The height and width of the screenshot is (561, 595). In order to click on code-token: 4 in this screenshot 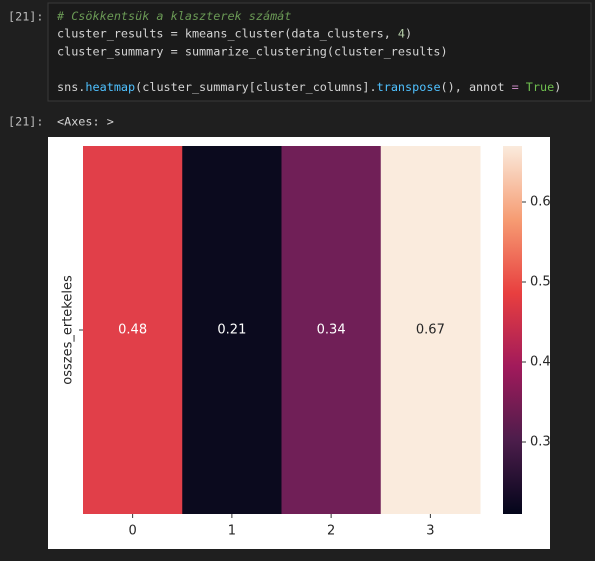, I will do `click(401, 33)`.